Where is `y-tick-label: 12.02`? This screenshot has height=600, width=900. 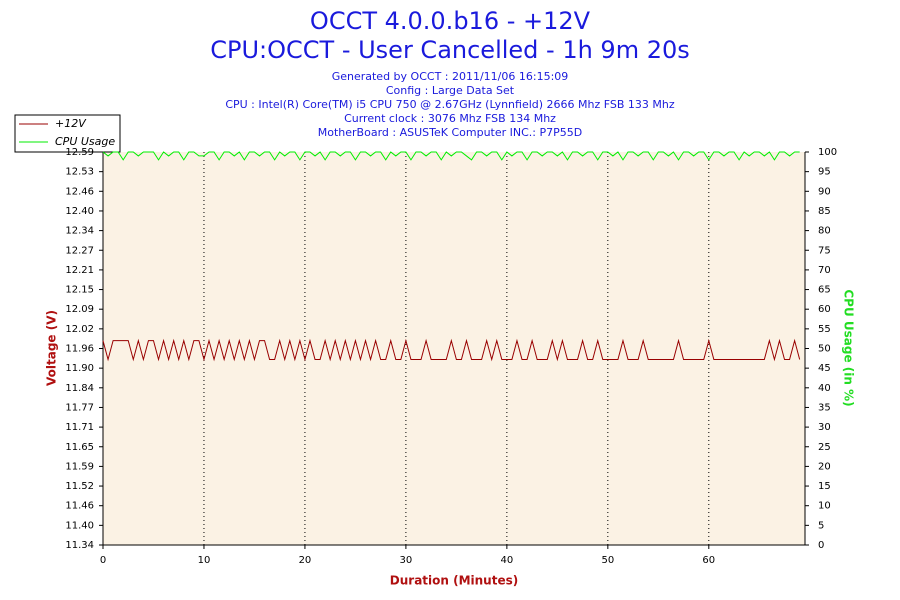
y-tick-label: 12.02 is located at coordinates (79, 329).